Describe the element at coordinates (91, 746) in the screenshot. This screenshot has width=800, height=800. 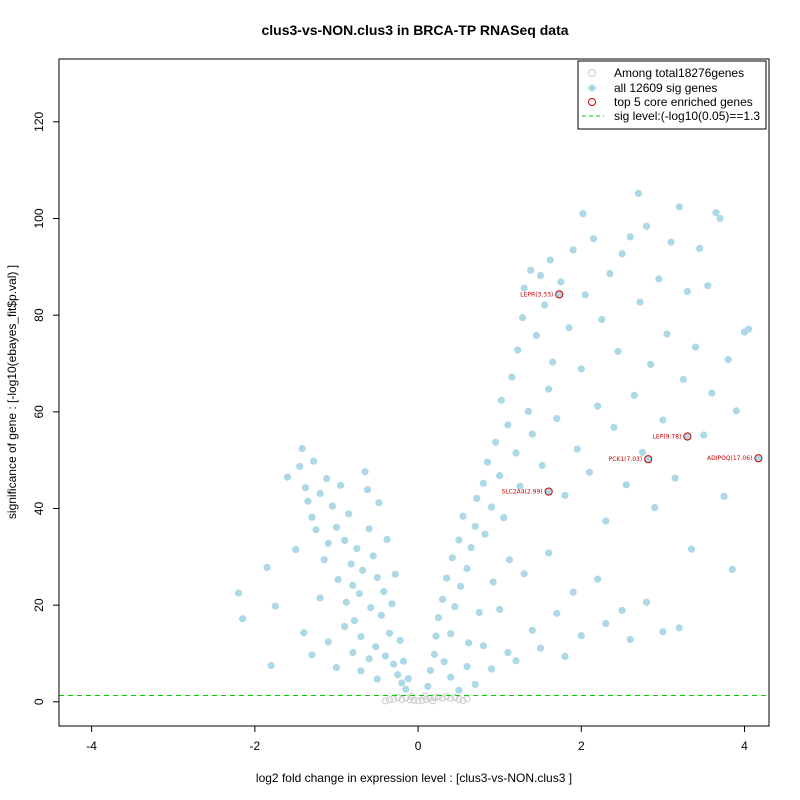
I see `x-tick-label: -4` at that location.